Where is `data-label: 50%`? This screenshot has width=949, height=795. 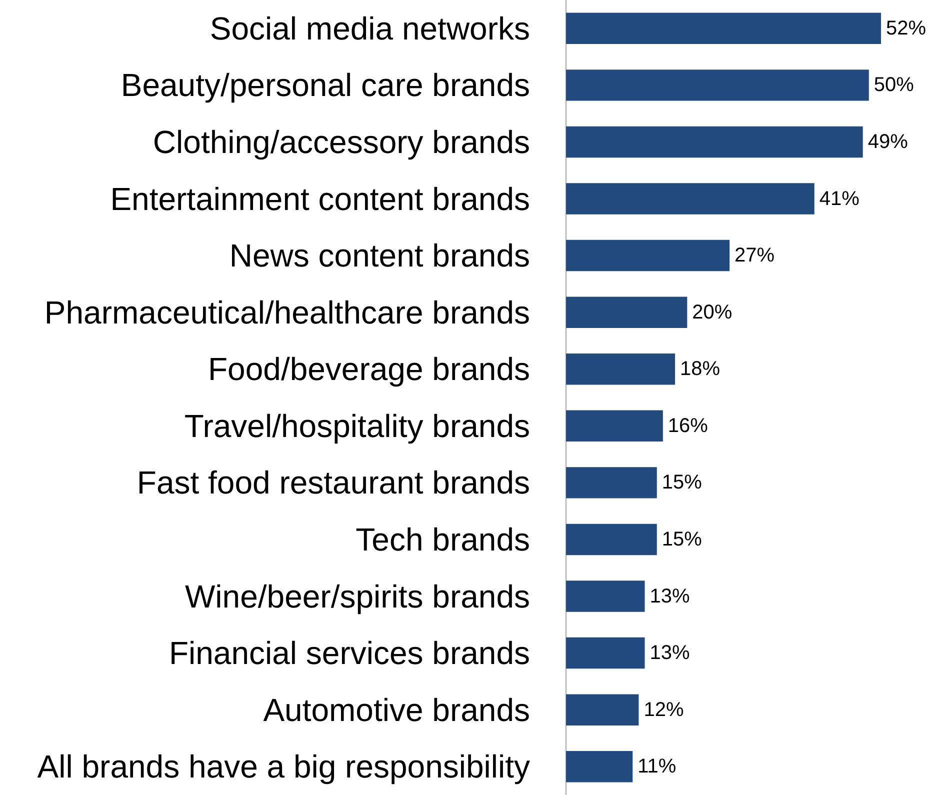 data-label: 50% is located at coordinates (894, 85).